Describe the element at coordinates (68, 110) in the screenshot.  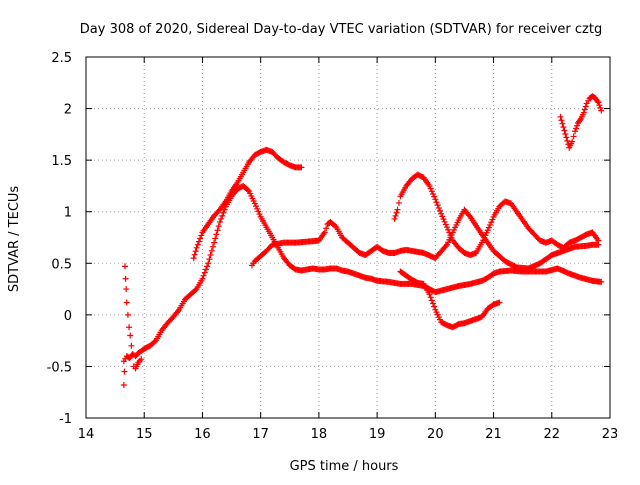
I see `y-tick-label: 2` at that location.